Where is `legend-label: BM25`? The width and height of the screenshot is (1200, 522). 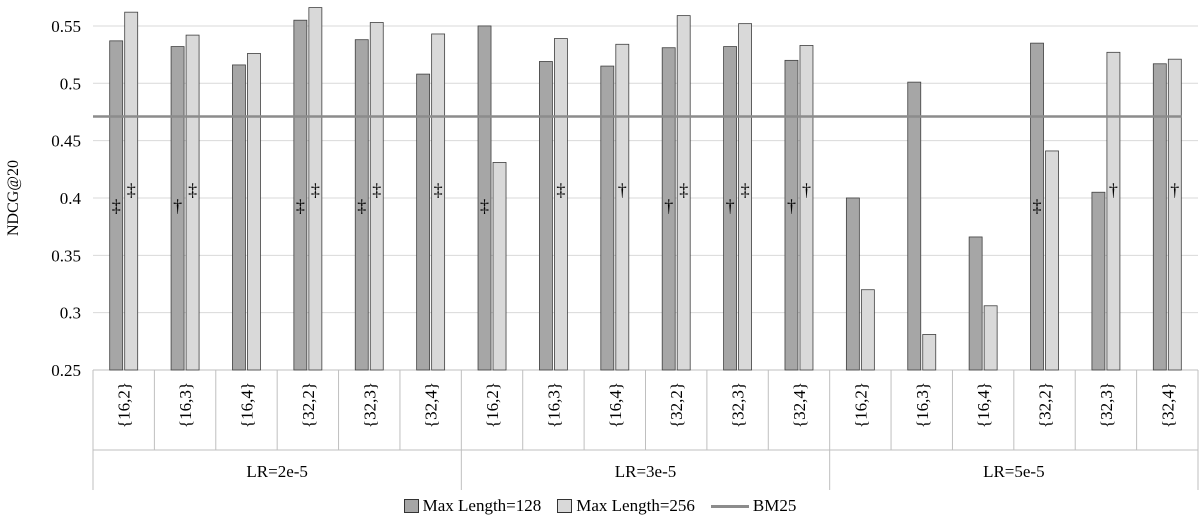
legend-label: BM25 is located at coordinates (774, 505).